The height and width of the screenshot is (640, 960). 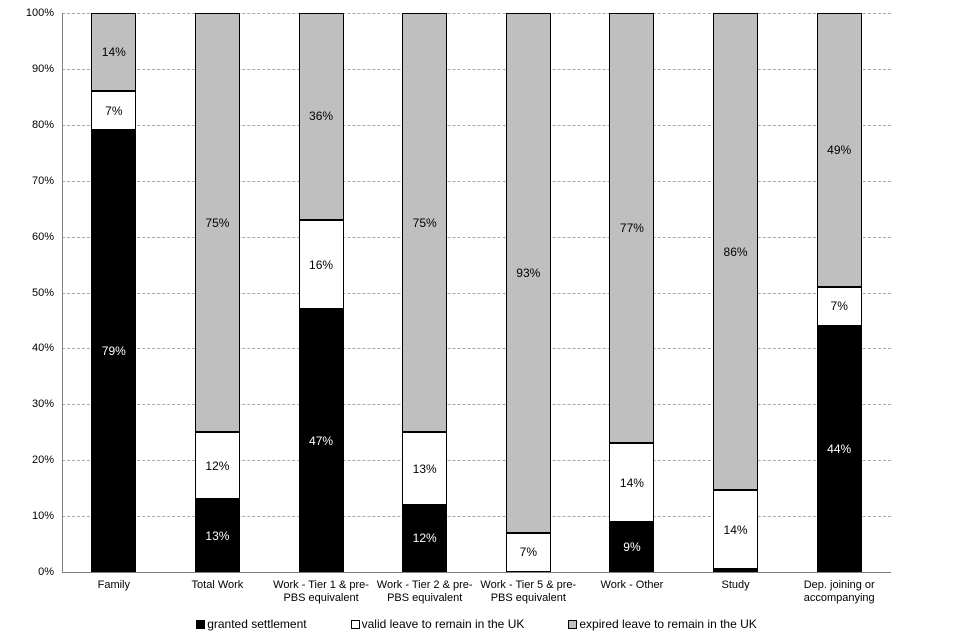 What do you see at coordinates (735, 585) in the screenshot?
I see `x-axis-label: Study` at bounding box center [735, 585].